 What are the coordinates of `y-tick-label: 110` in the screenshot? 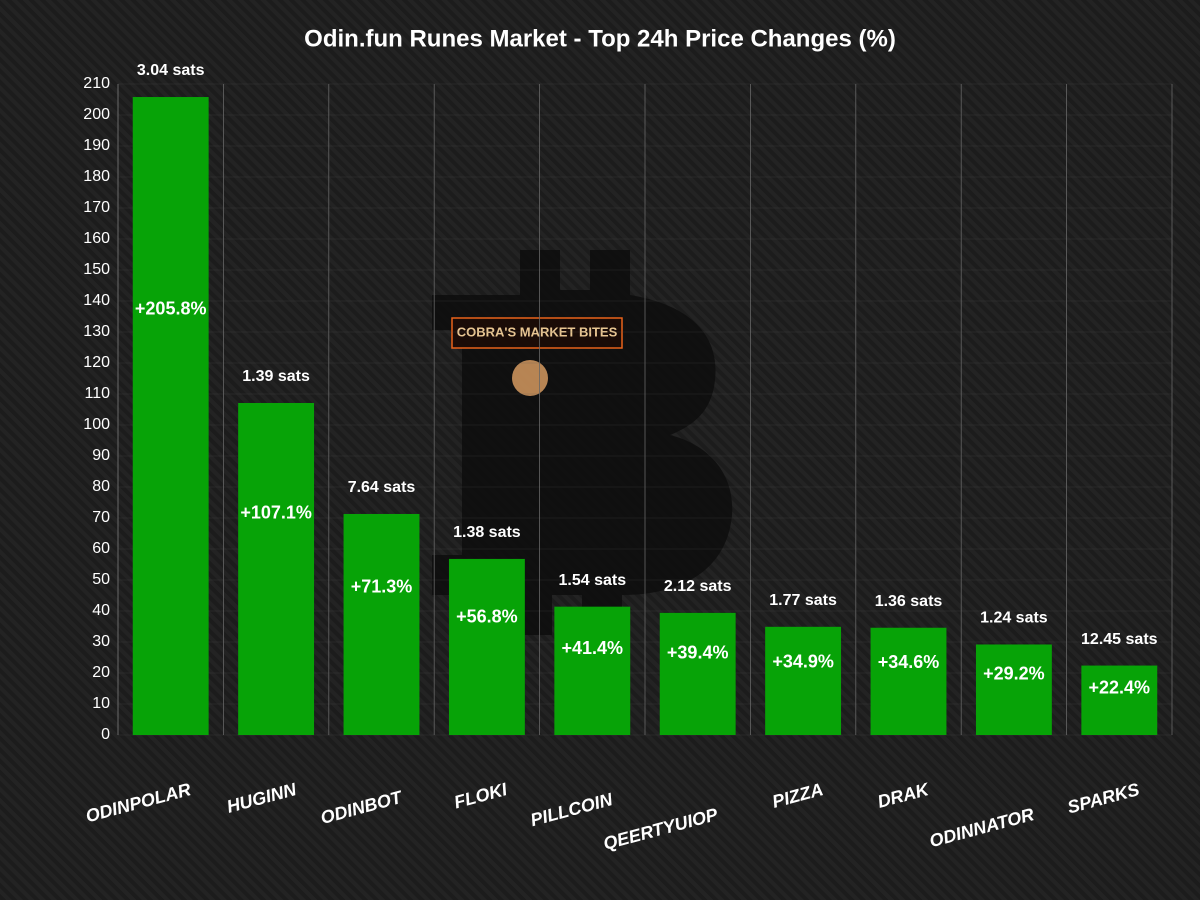 It's located at (97, 393).